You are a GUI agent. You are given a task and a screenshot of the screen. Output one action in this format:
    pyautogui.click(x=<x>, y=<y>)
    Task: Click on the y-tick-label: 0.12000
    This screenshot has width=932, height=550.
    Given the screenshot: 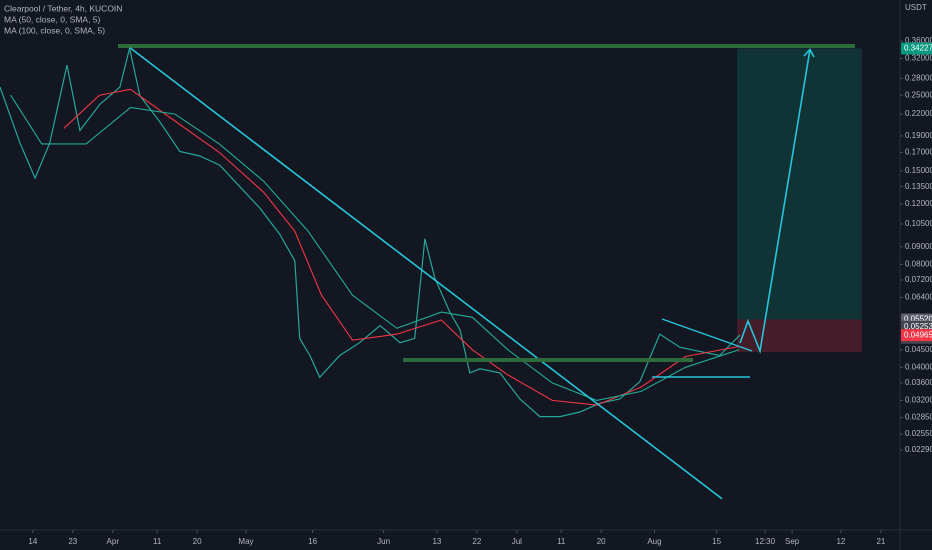 What is the action you would take?
    pyautogui.click(x=918, y=203)
    